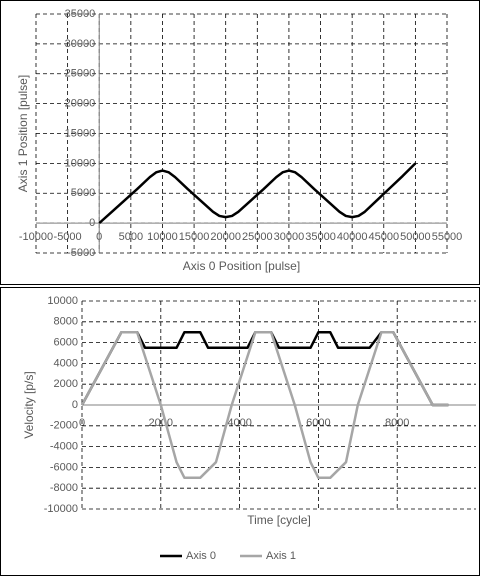  What do you see at coordinates (23, 133) in the screenshot?
I see `y-axis-title: Axis 1 Position [pulse]` at bounding box center [23, 133].